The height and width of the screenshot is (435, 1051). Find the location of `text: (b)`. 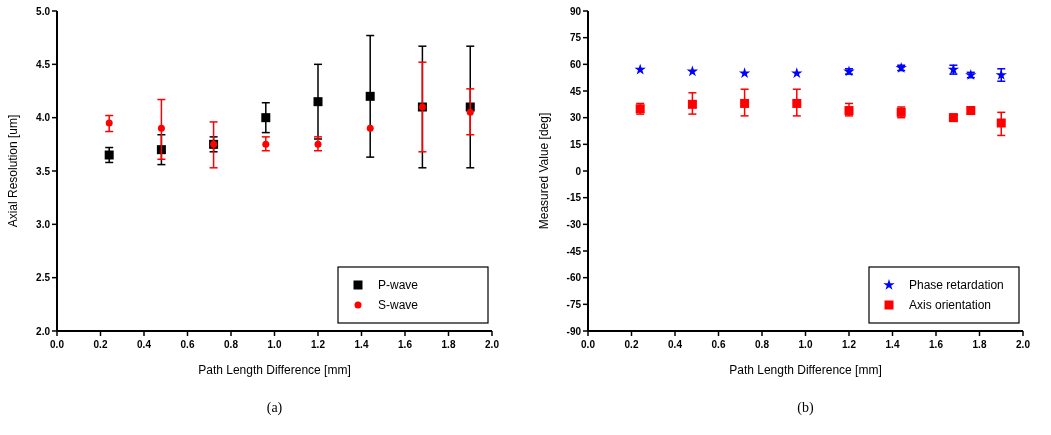

text: (b) is located at coordinates (805, 408).